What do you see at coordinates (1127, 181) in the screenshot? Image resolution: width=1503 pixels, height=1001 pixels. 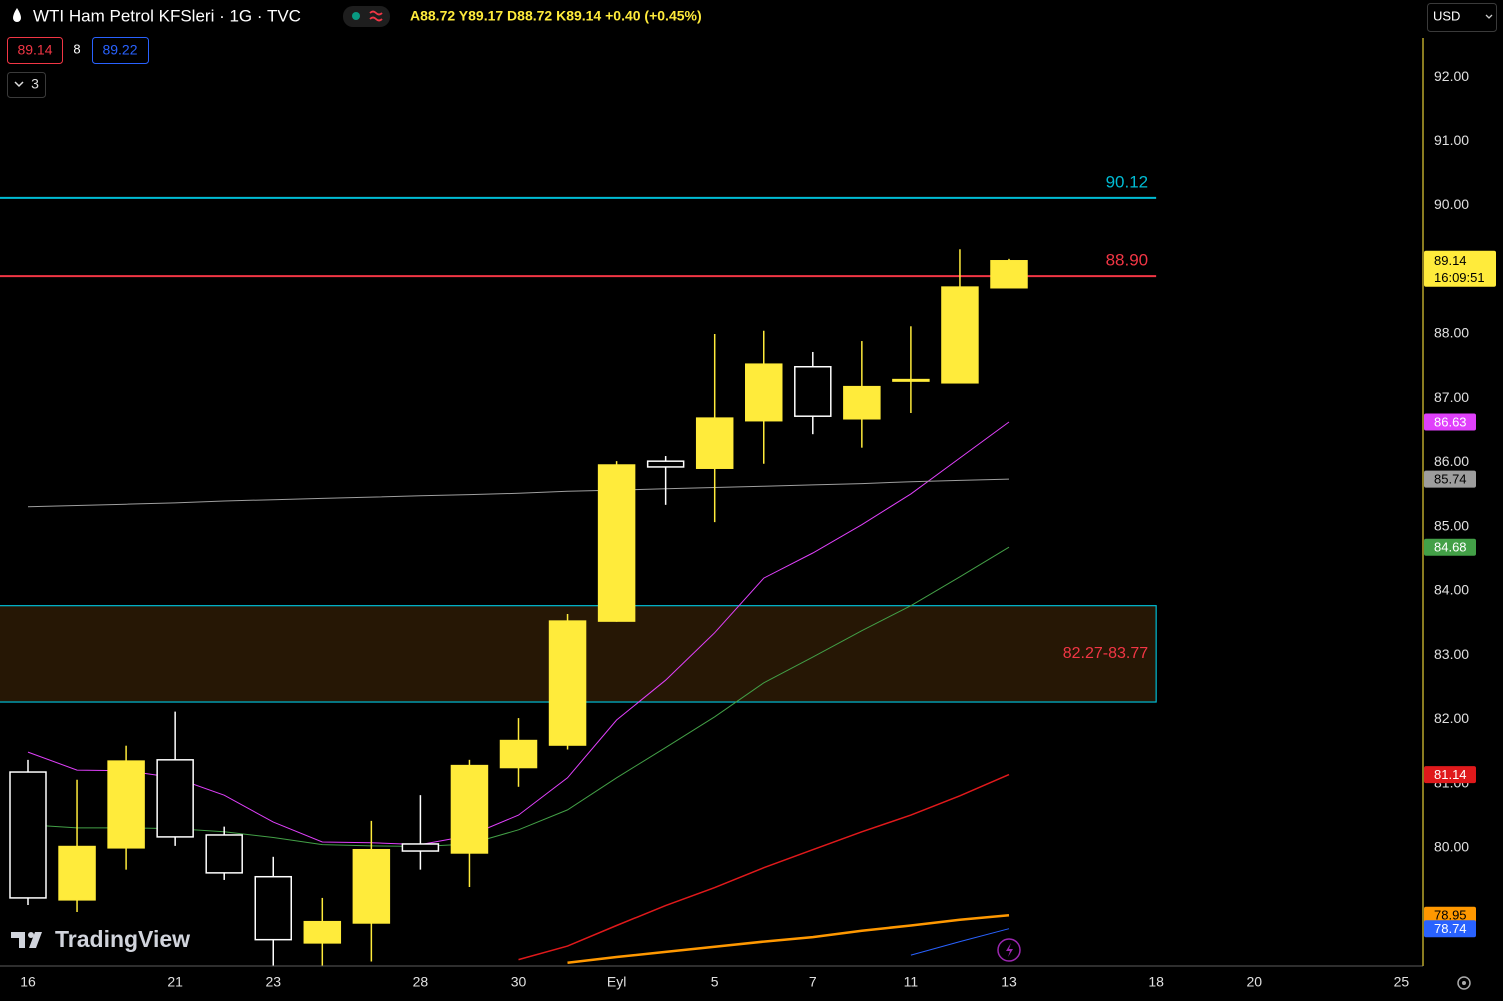 I see `level-label: 90.12` at bounding box center [1127, 181].